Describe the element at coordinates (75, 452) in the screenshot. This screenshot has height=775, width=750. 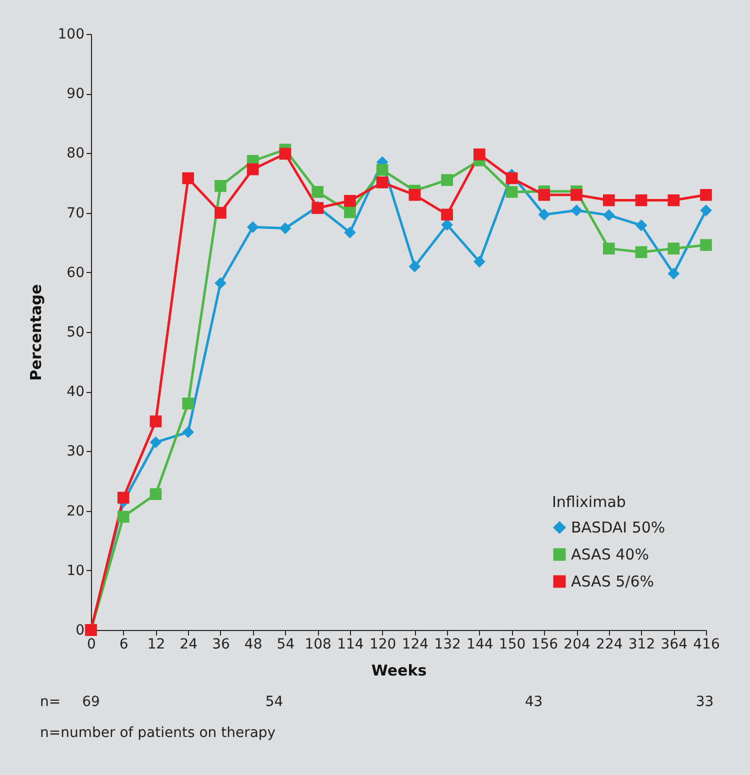
I see `y-tick-label: 30` at that location.